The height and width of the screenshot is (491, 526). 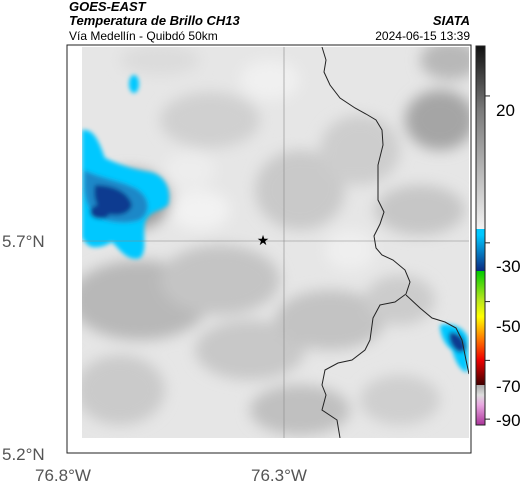 What do you see at coordinates (143, 36) in the screenshot?
I see `region-subtitle: Vía Medellín - Quibdó 50km` at bounding box center [143, 36].